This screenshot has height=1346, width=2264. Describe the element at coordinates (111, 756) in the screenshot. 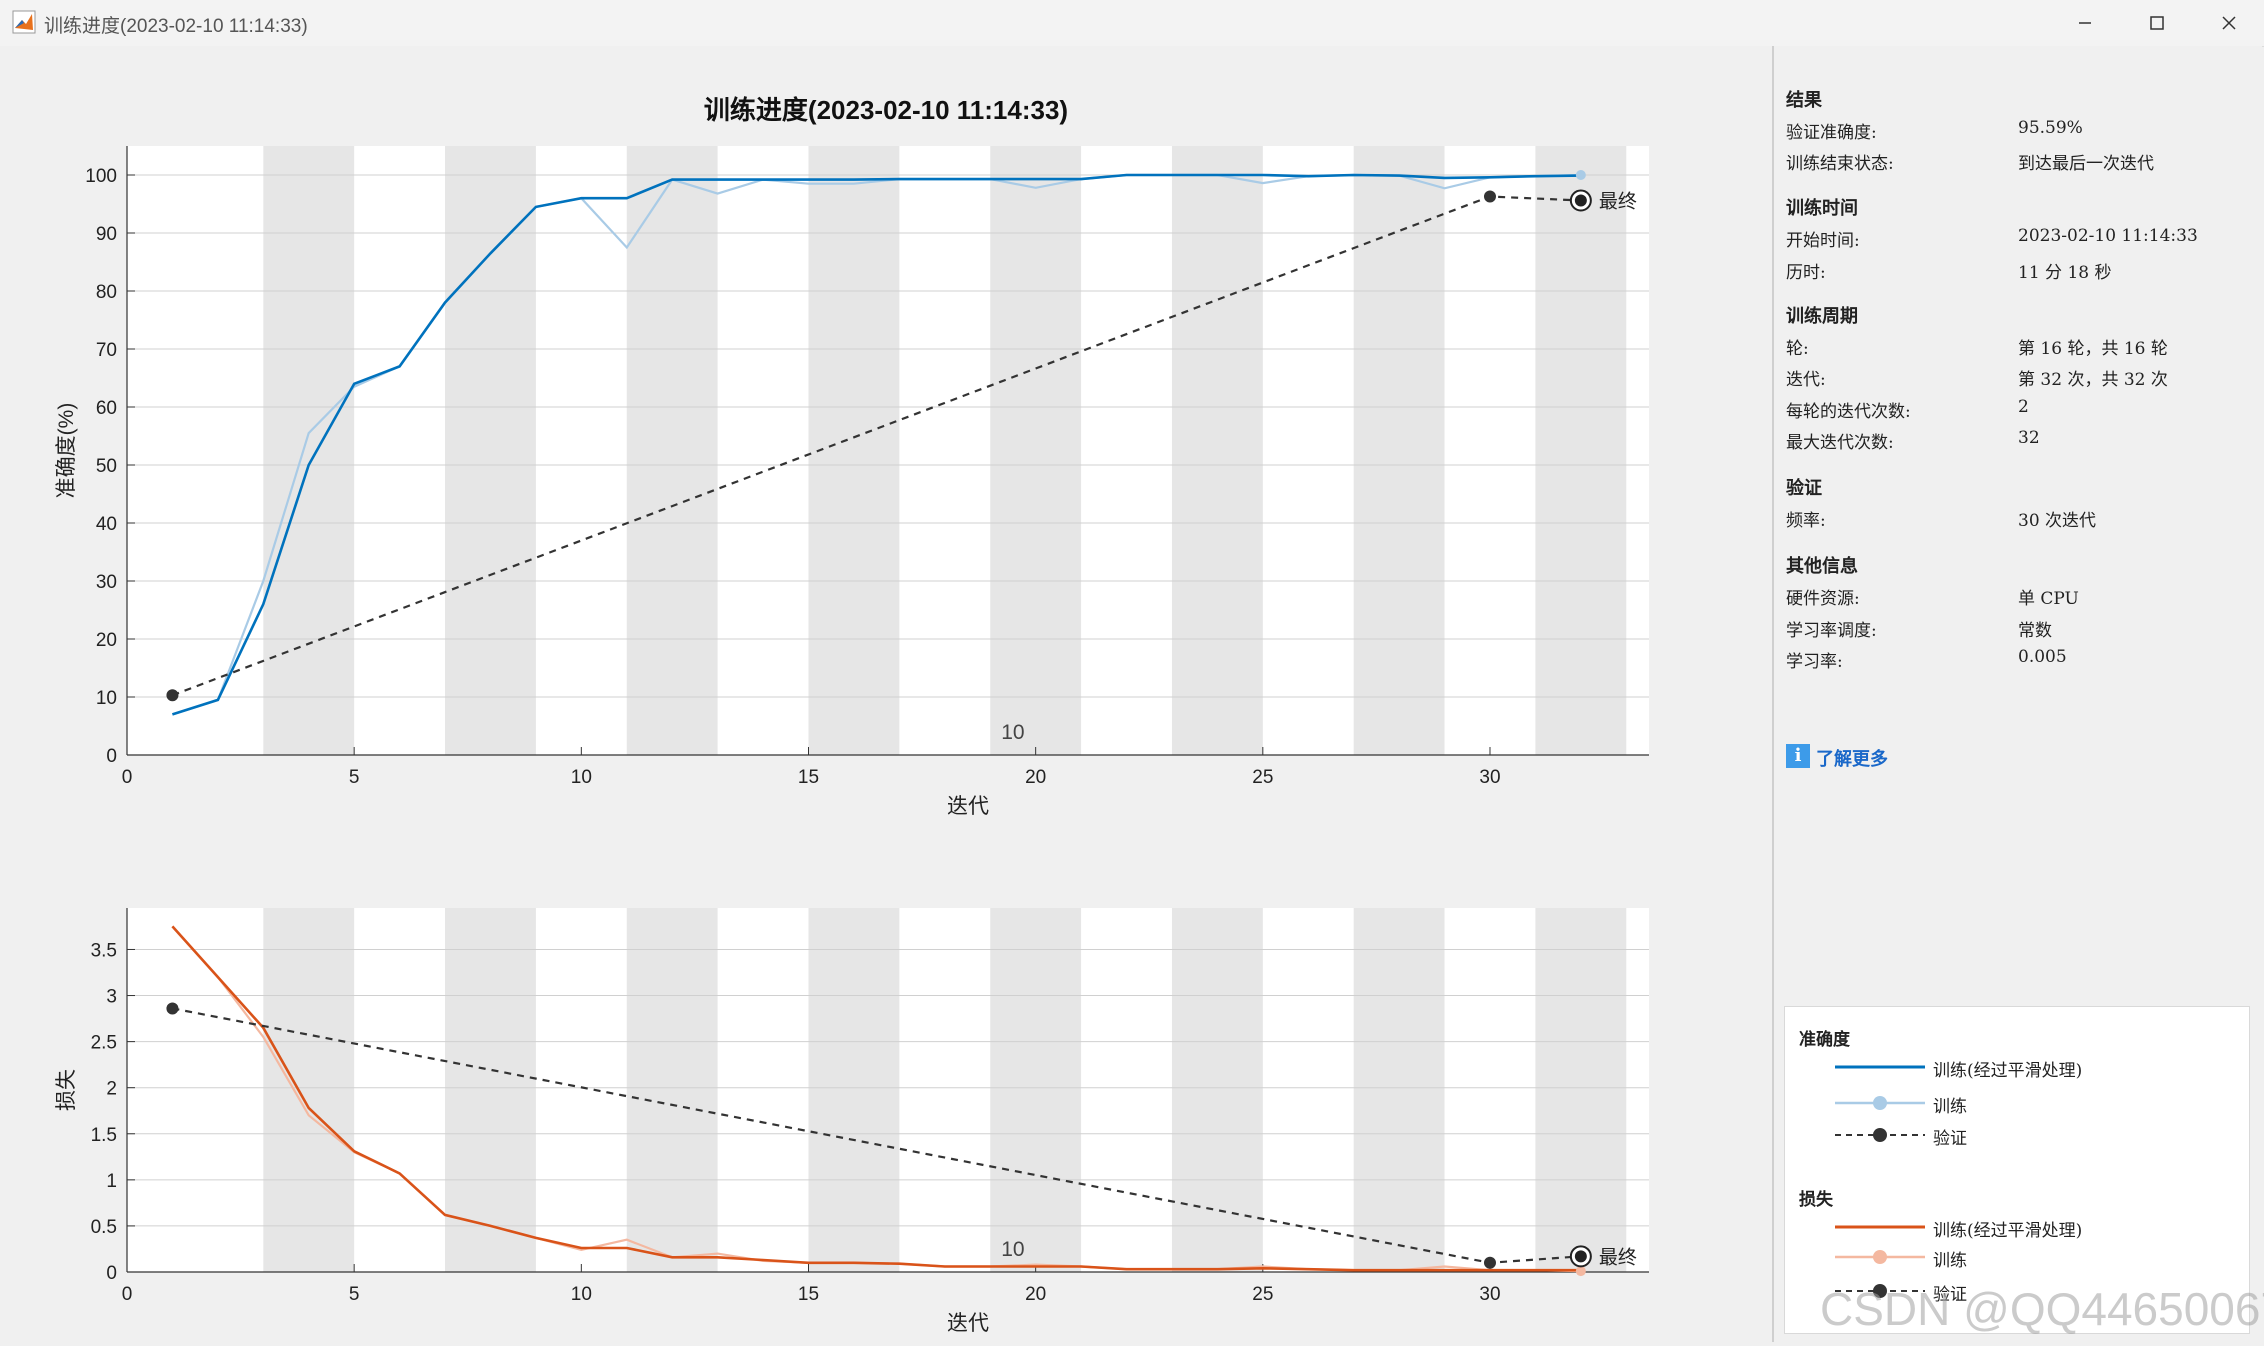

I see `acc-ytick-label: 0` at that location.